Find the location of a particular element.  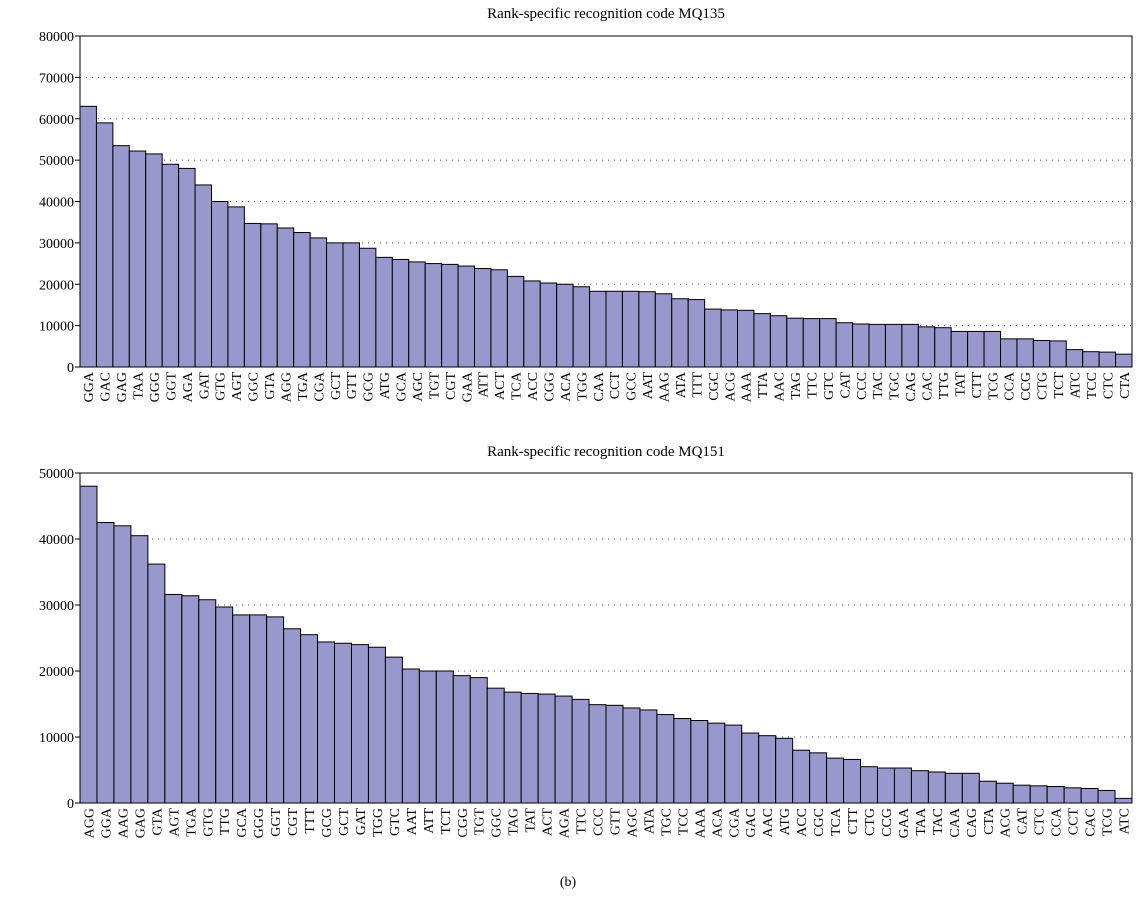

x-tick-label: ATT is located at coordinates (429, 821).